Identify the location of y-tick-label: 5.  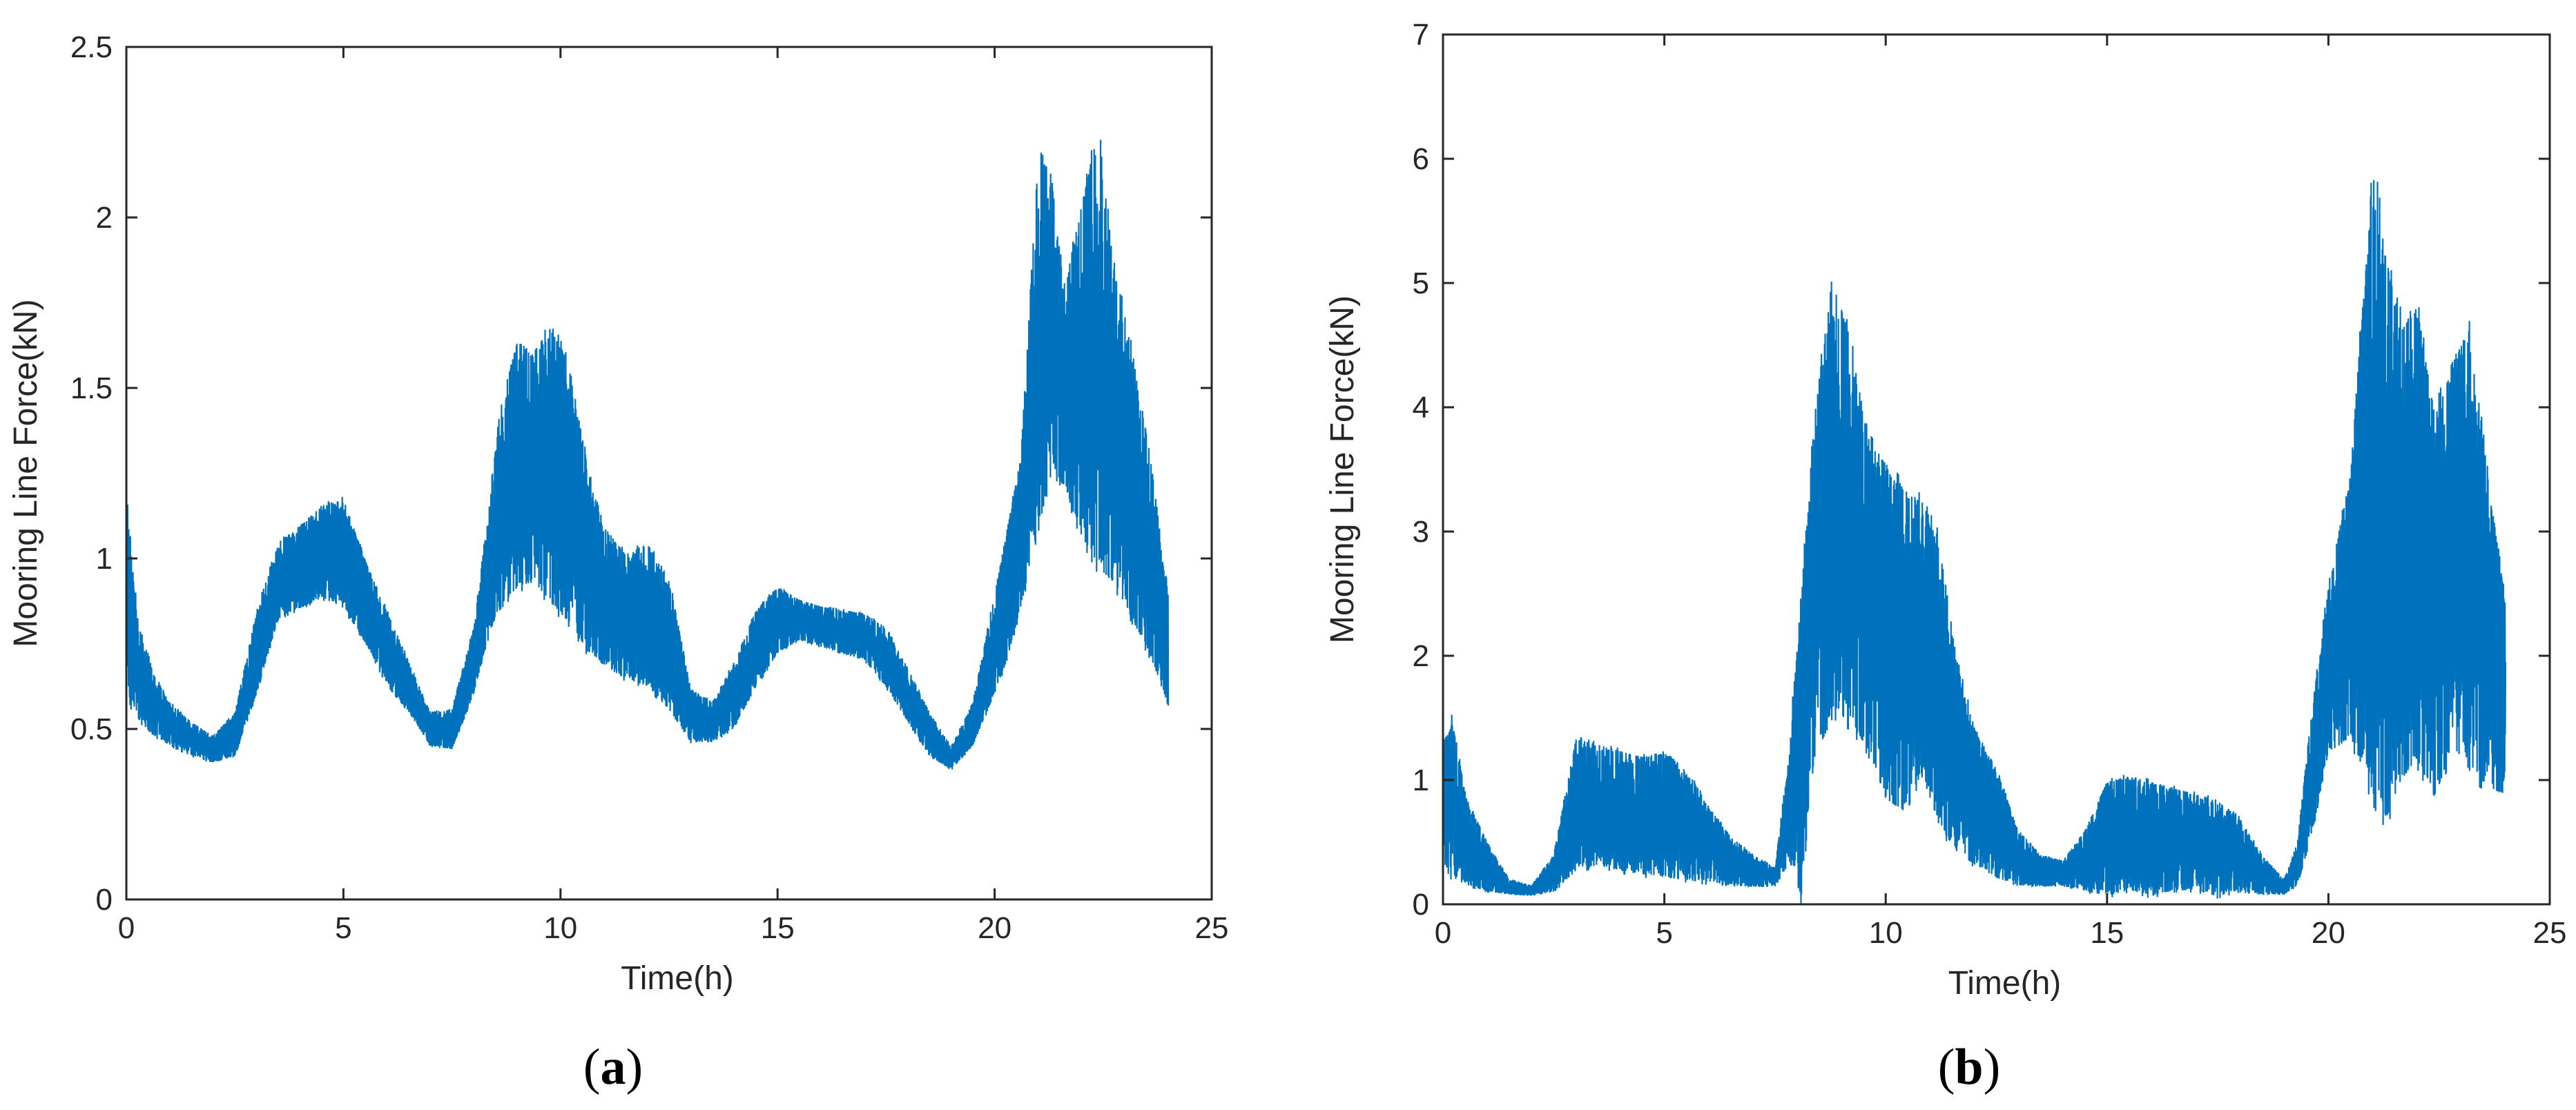
(1421, 283).